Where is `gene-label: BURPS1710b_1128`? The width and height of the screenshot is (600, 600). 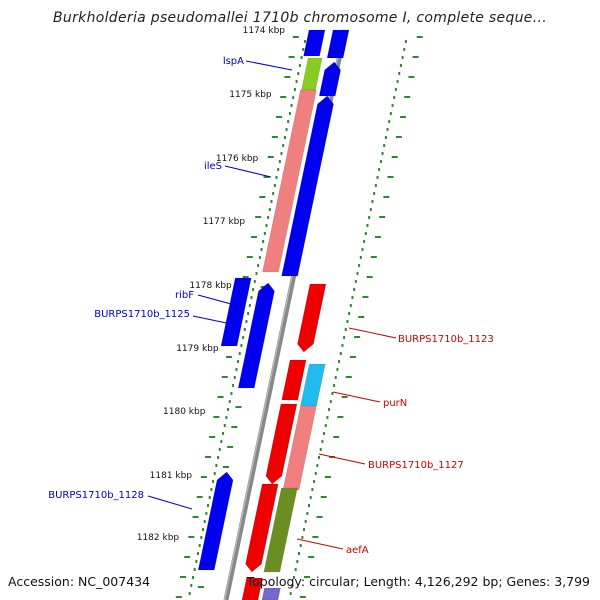
gene-label: BURPS1710b_1128 is located at coordinates (96, 495).